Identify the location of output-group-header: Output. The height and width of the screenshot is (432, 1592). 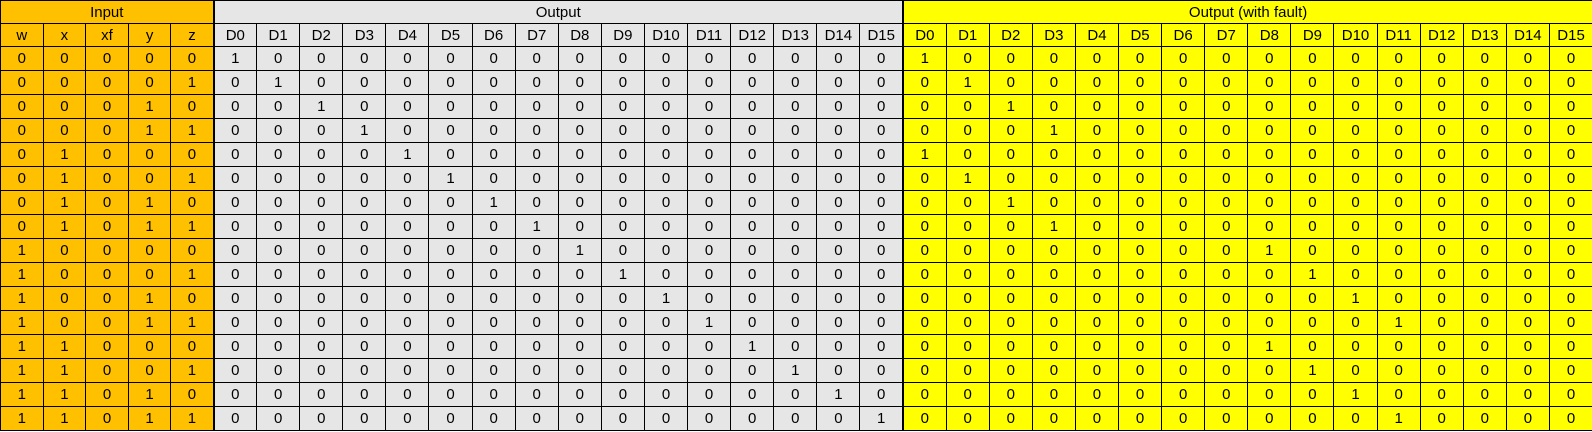
(558, 12).